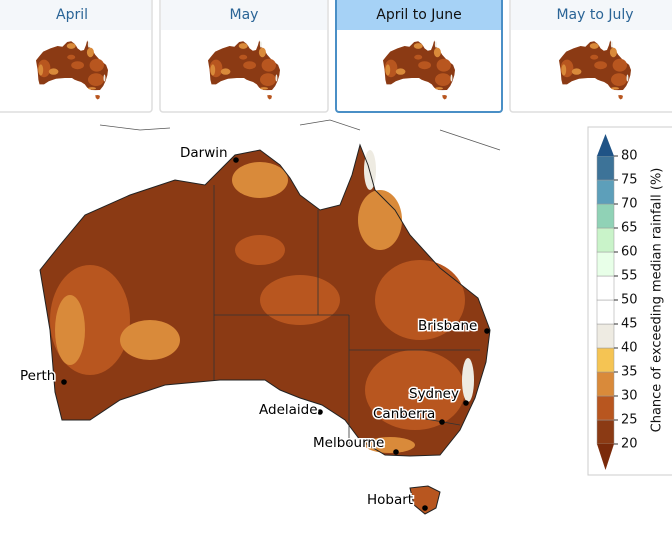  What do you see at coordinates (434, 394) in the screenshot?
I see `city-label: Sydney` at bounding box center [434, 394].